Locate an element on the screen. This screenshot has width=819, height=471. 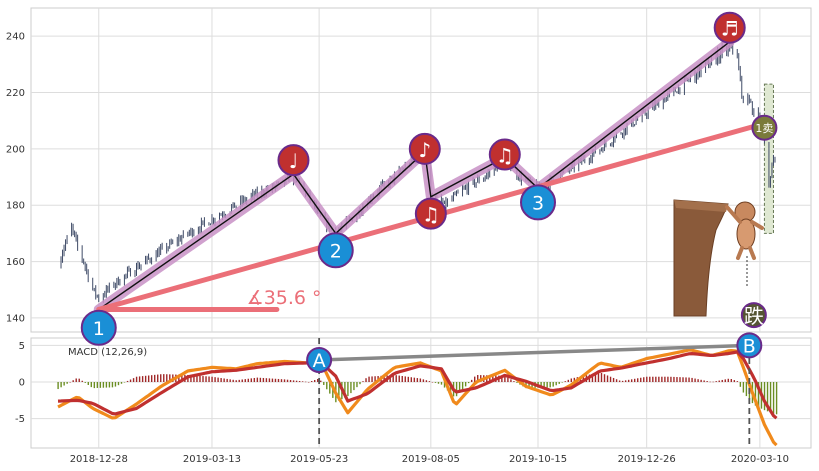
x-tick-label: 2020-03-10 is located at coordinates (760, 459).